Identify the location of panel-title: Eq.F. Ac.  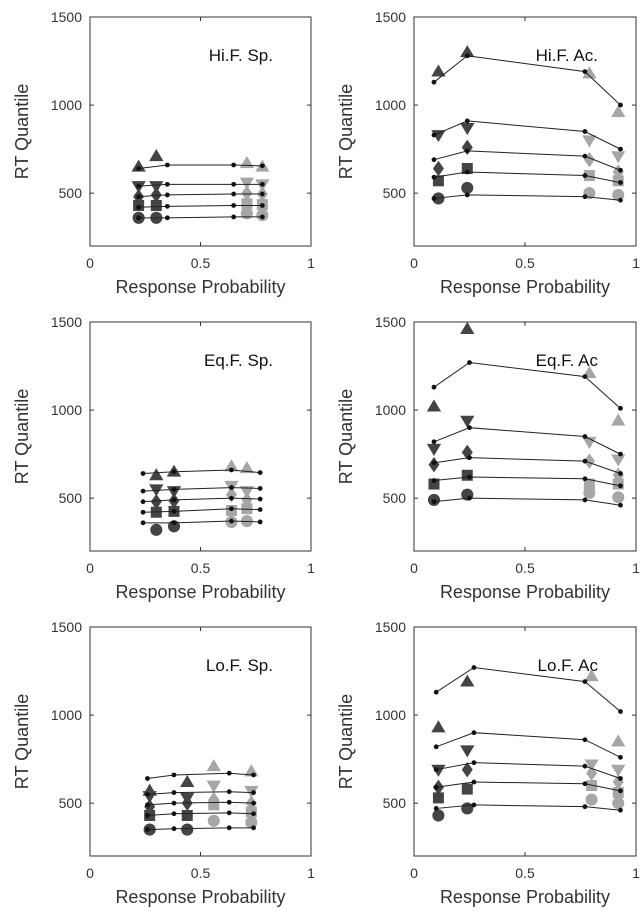
(567, 360).